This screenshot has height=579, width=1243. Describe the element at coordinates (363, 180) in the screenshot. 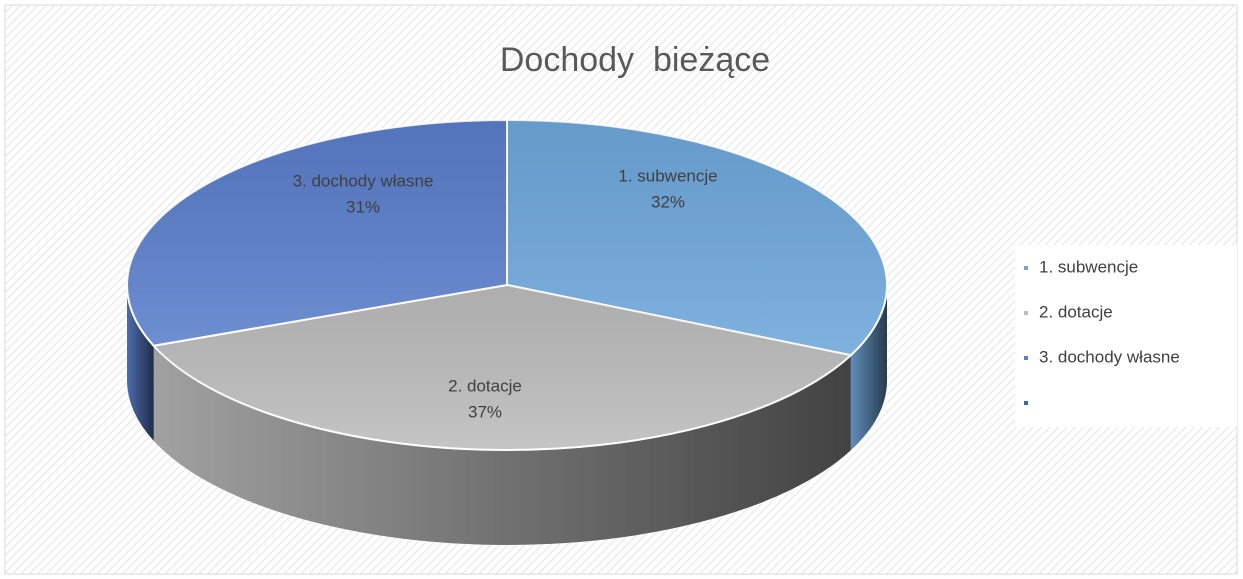

I see `data-label-category: 3. dochody własne` at that location.